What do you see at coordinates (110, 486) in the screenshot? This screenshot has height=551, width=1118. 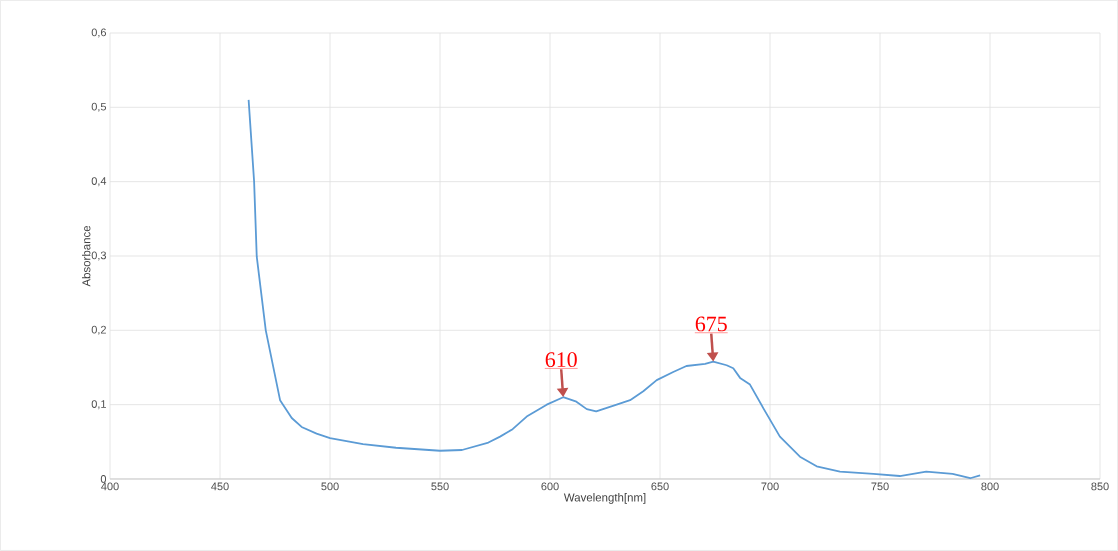 I see `x-tick-label: 400` at bounding box center [110, 486].